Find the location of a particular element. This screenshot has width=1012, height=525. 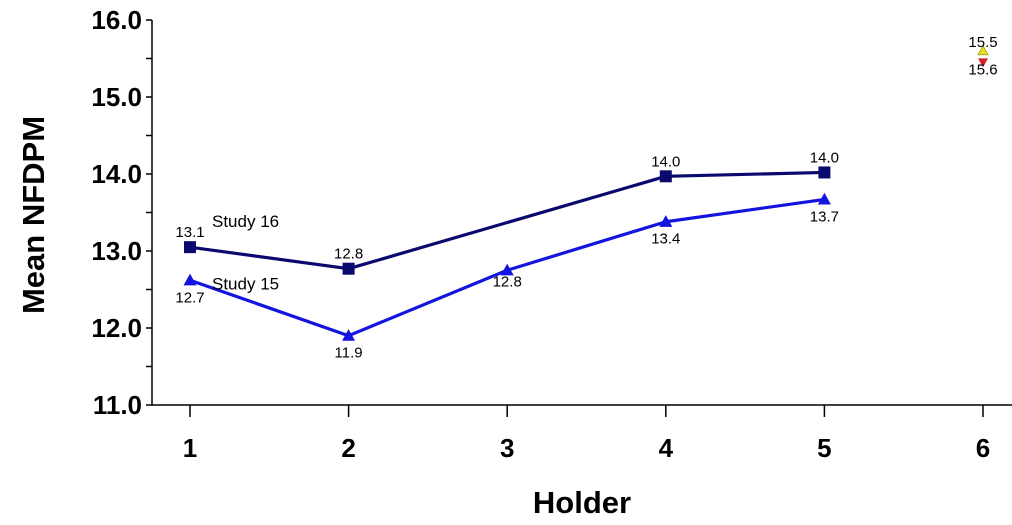

x-tick-label: 1 is located at coordinates (190, 448).